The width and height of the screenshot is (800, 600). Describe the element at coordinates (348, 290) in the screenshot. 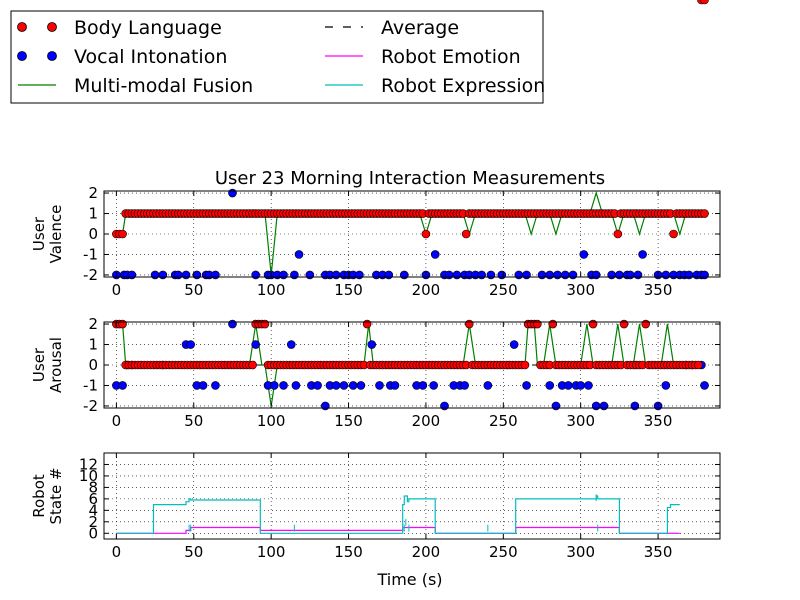

I see `x-tick-label: 150` at that location.